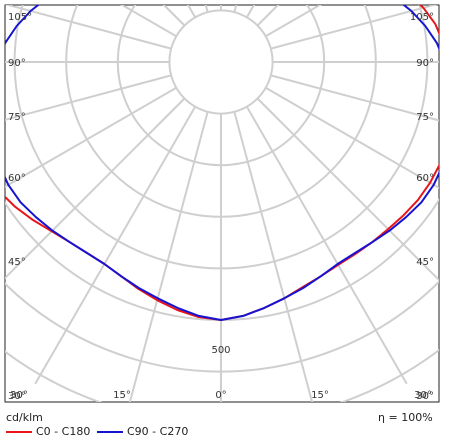 Image resolution: width=450 pixels, height=441 pixels. I want to click on angle-label-left-0: 105°, so click(20, 17).